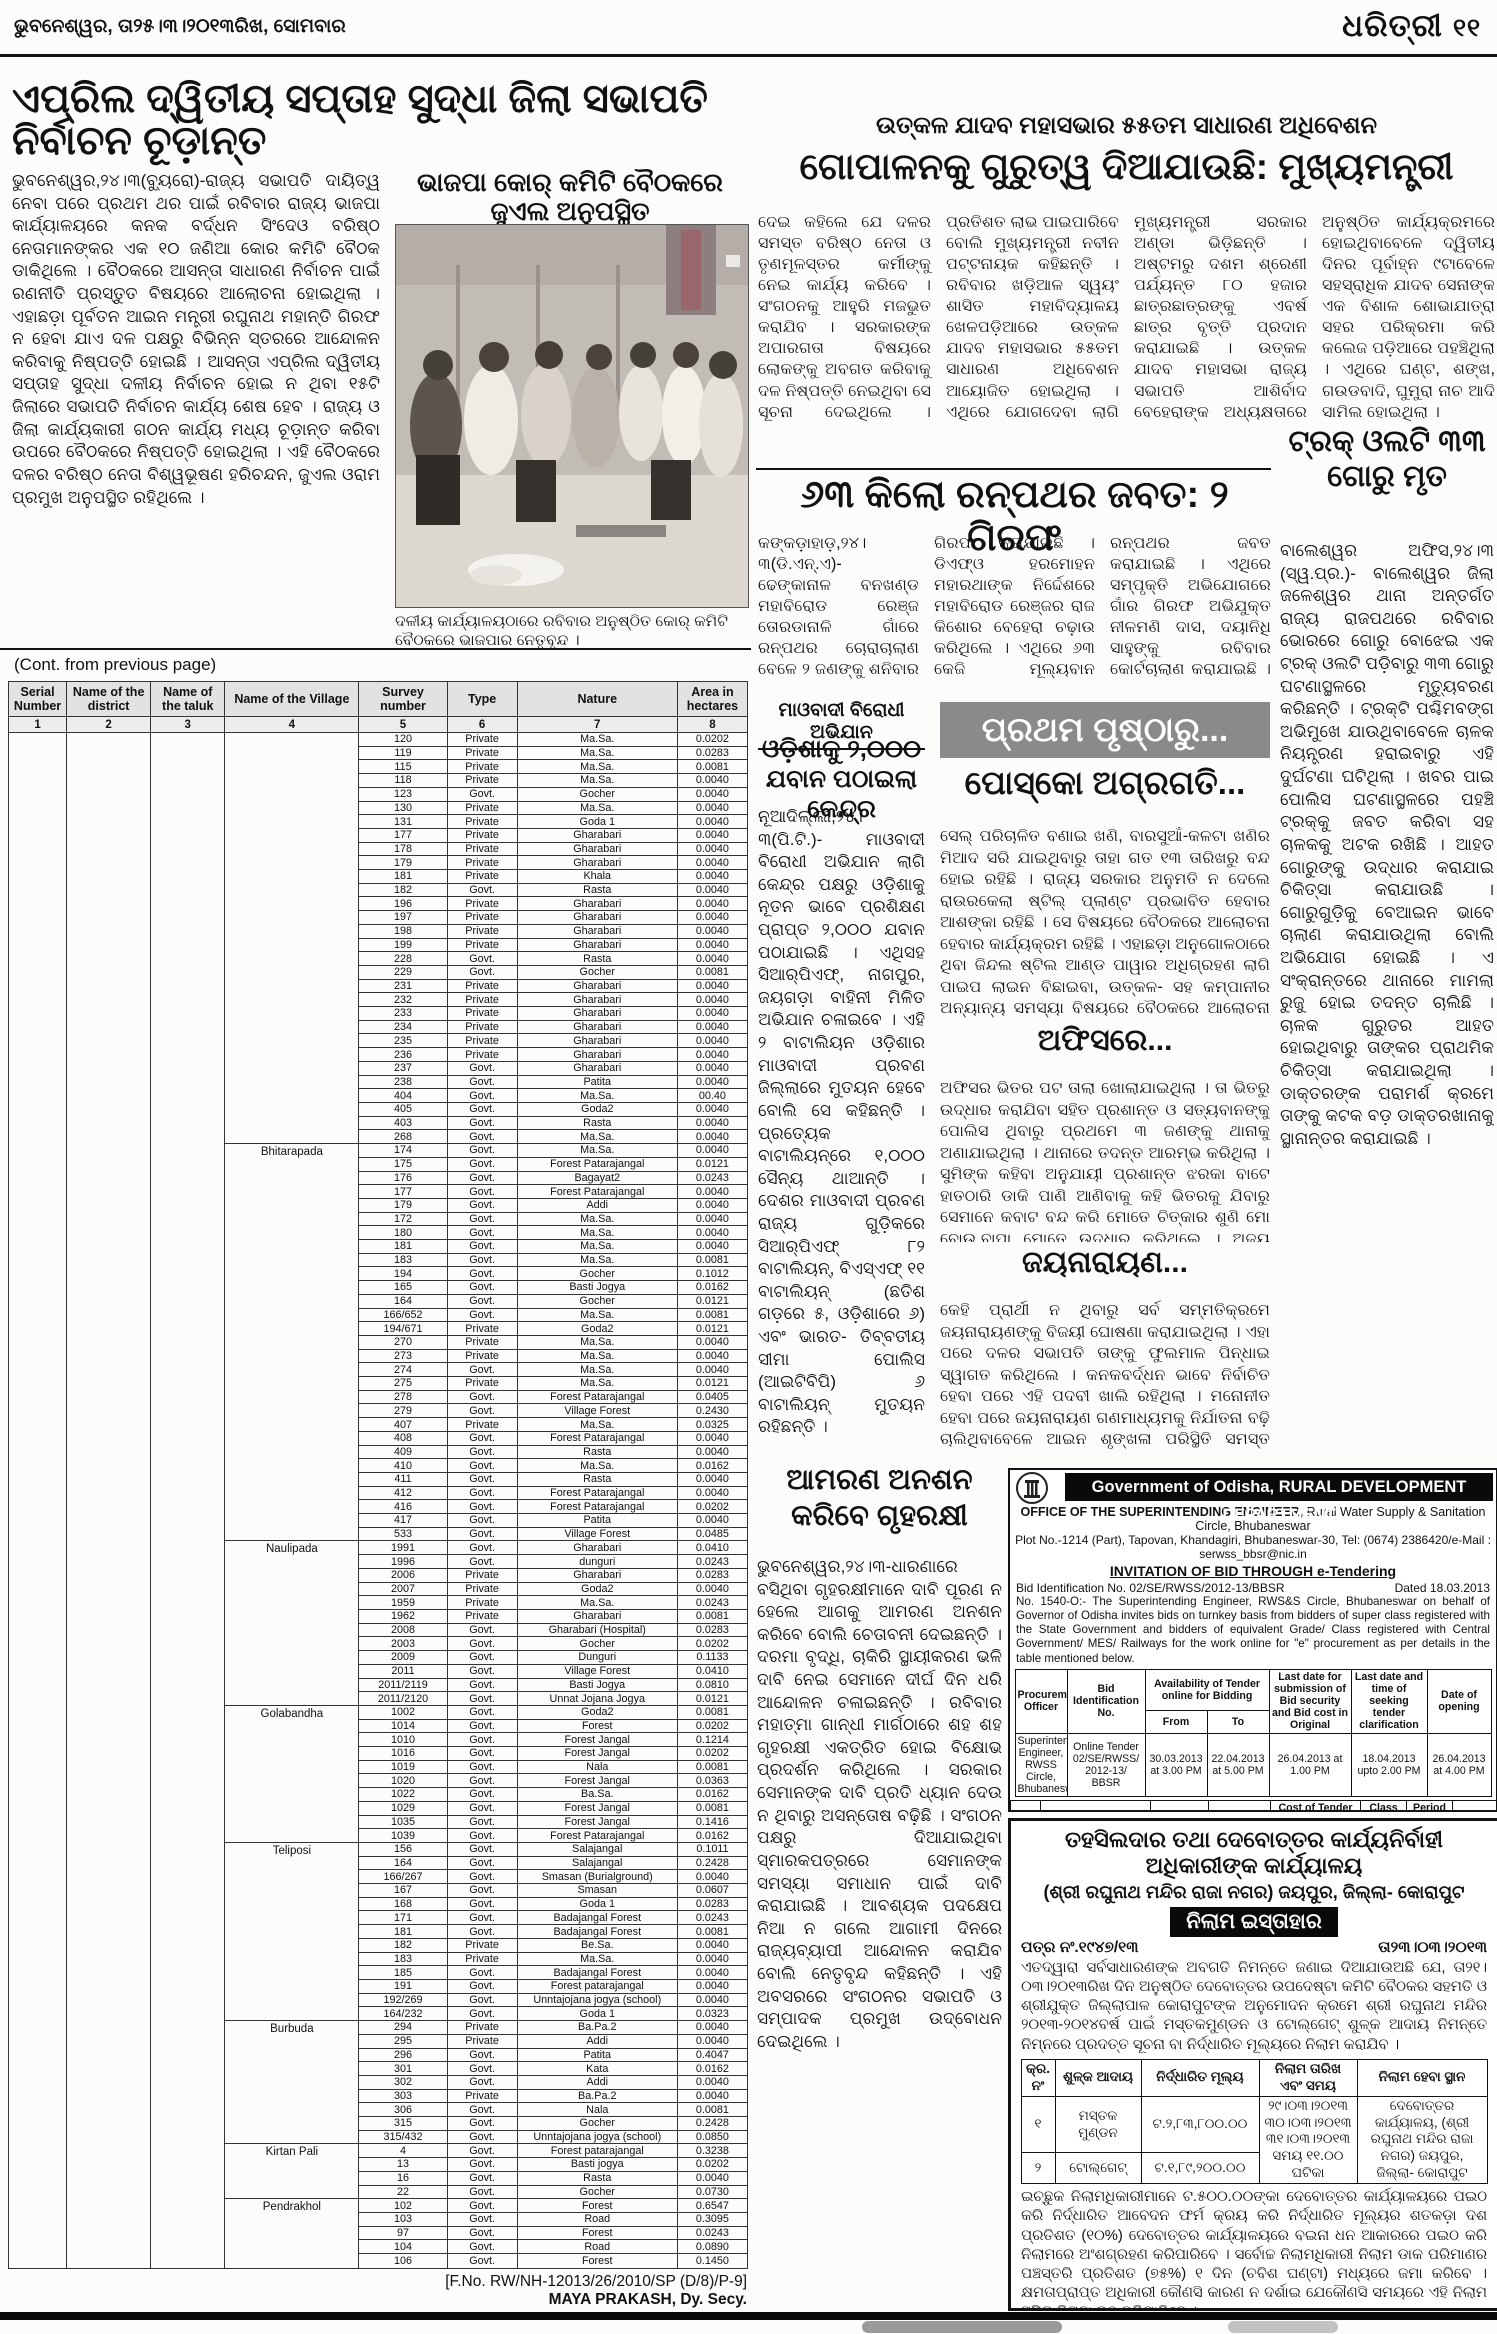  What do you see at coordinates (403, 1328) in the screenshot?
I see `land-cell-survey-number: 194/671` at bounding box center [403, 1328].